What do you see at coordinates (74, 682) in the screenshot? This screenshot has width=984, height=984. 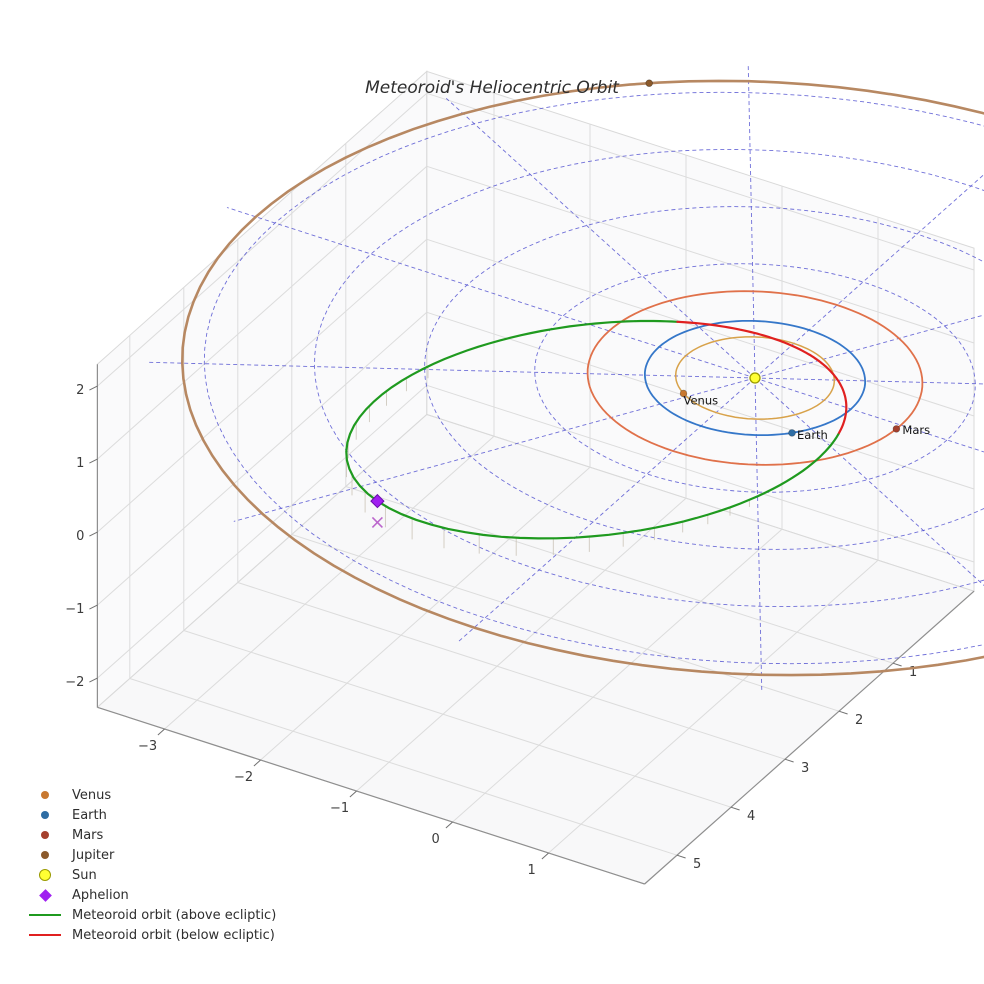 I see `z-tick-label: −2` at bounding box center [74, 682].